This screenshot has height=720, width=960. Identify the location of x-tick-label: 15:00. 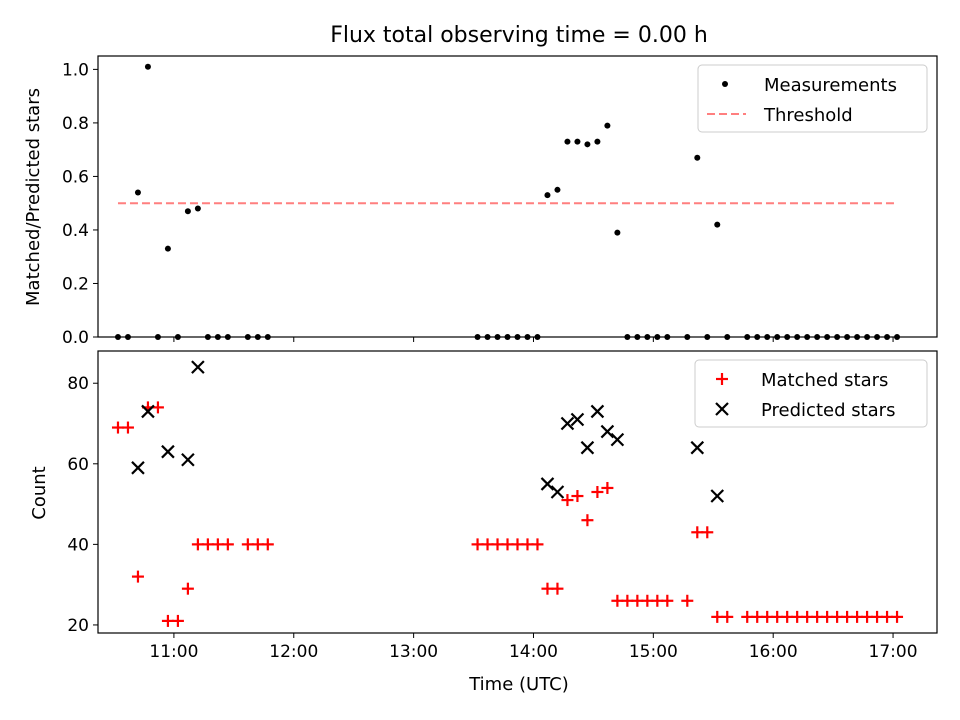
(653, 652).